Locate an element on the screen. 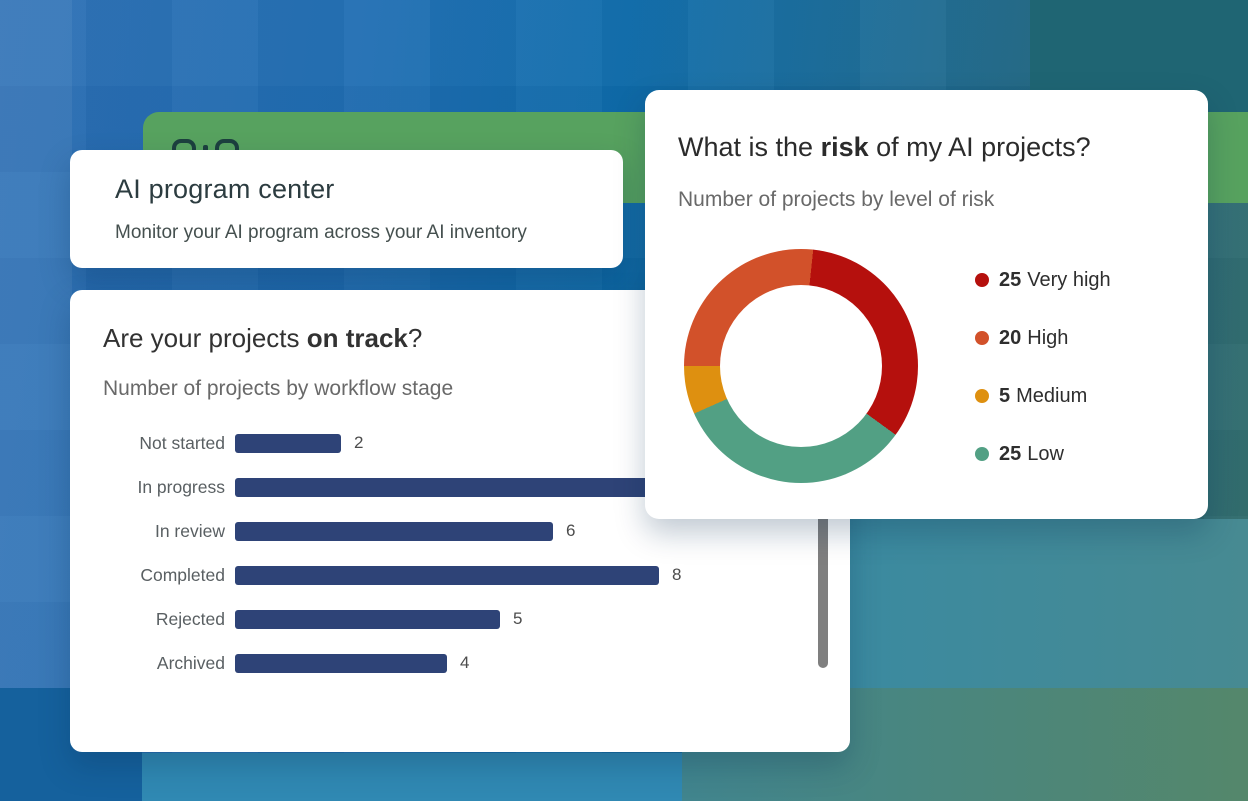  legend-value: 5 is located at coordinates (1005, 395).